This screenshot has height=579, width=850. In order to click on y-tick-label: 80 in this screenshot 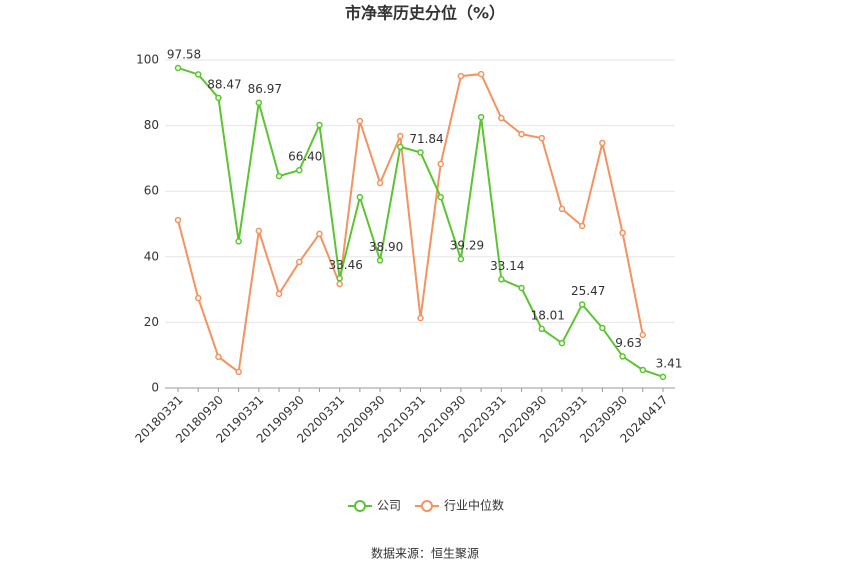, I will do `click(151, 125)`.